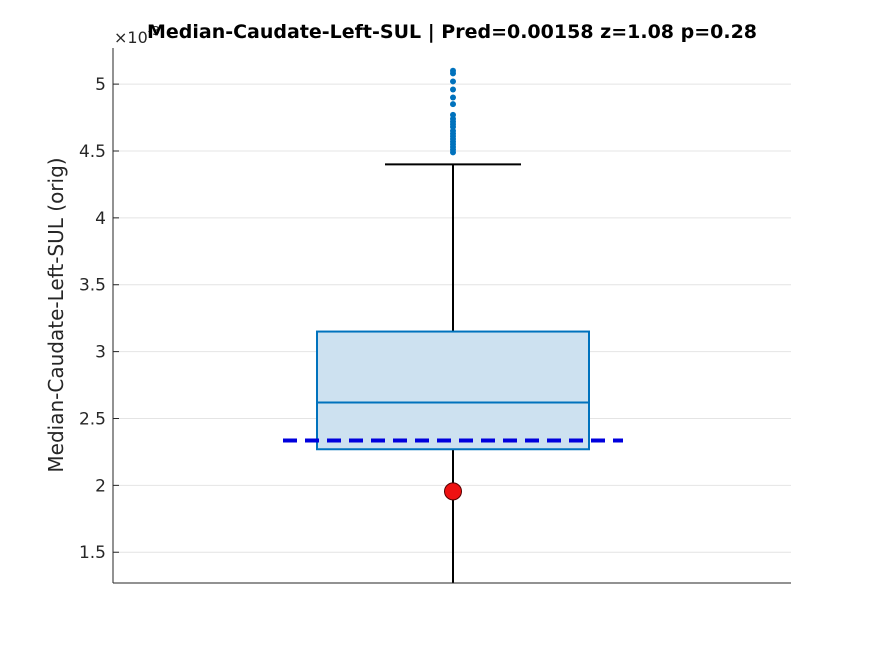 This screenshot has width=875, height=656. Describe the element at coordinates (92, 419) in the screenshot. I see `y-tick-label: 2.5` at that location.